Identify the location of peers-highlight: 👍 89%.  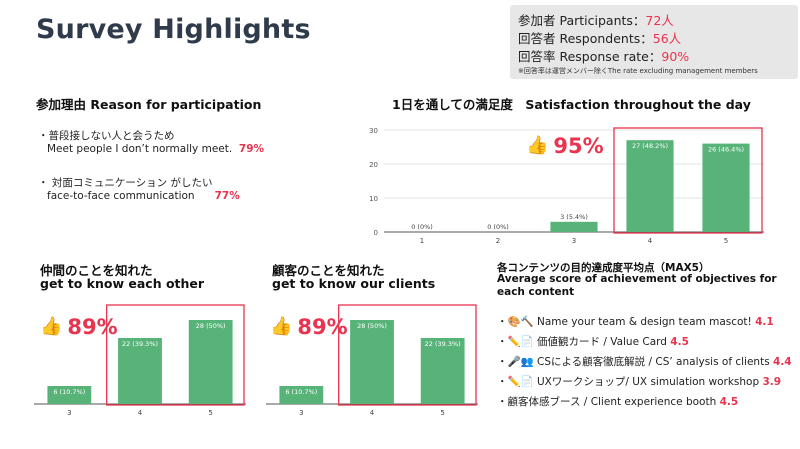
(79, 327).